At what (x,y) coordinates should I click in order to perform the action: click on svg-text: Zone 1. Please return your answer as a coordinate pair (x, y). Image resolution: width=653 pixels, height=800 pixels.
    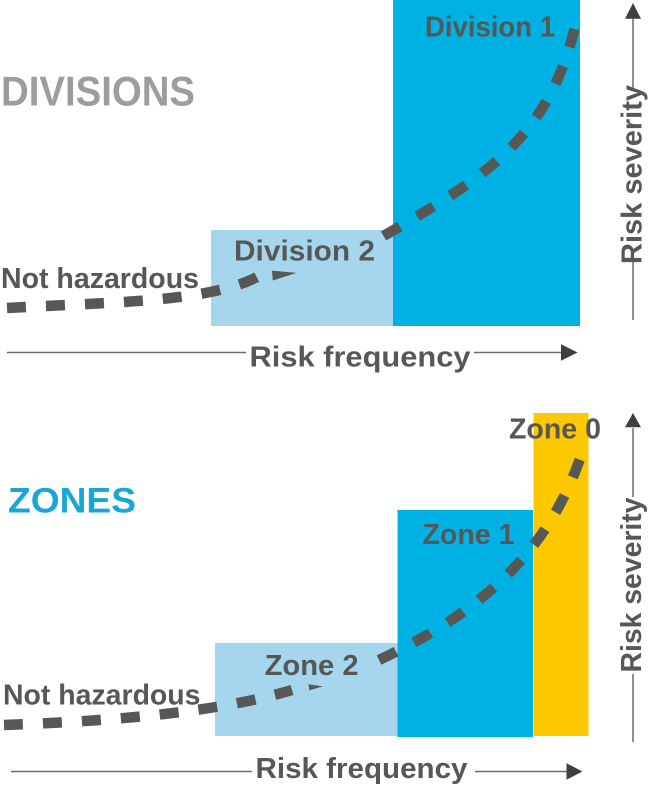
    Looking at the image, I should click on (469, 535).